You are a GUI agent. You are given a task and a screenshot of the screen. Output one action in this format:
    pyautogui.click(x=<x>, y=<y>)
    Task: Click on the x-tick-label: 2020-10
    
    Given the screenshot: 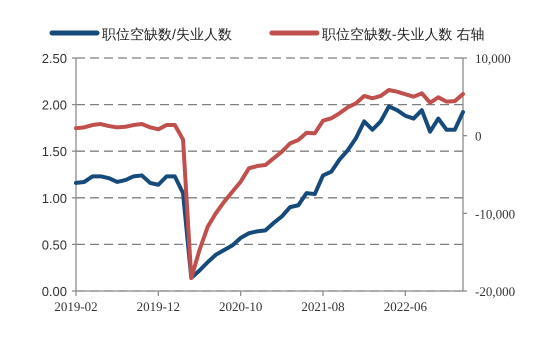 What is the action you would take?
    pyautogui.click(x=240, y=306)
    